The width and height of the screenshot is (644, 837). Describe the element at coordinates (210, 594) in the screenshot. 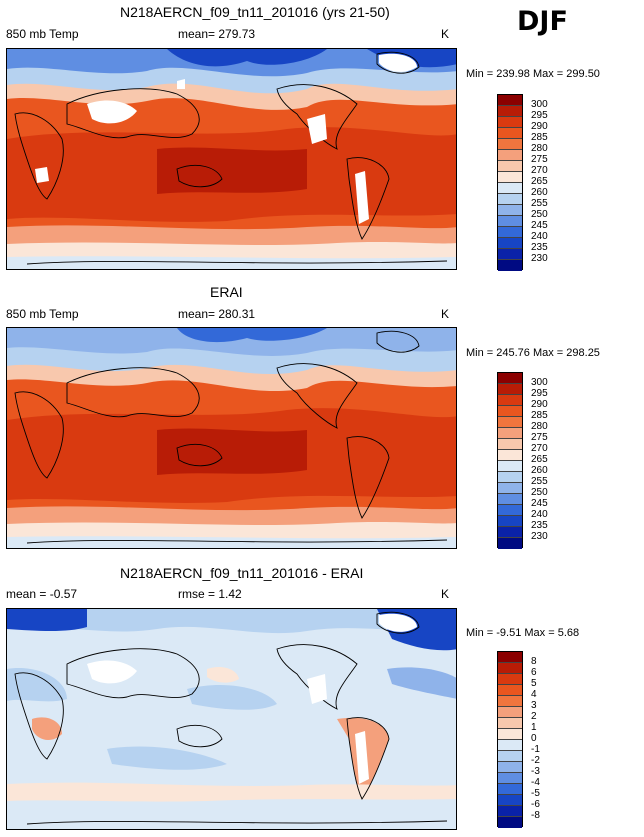

I see `panel-3-center-label: rmse = 1.42` at that location.